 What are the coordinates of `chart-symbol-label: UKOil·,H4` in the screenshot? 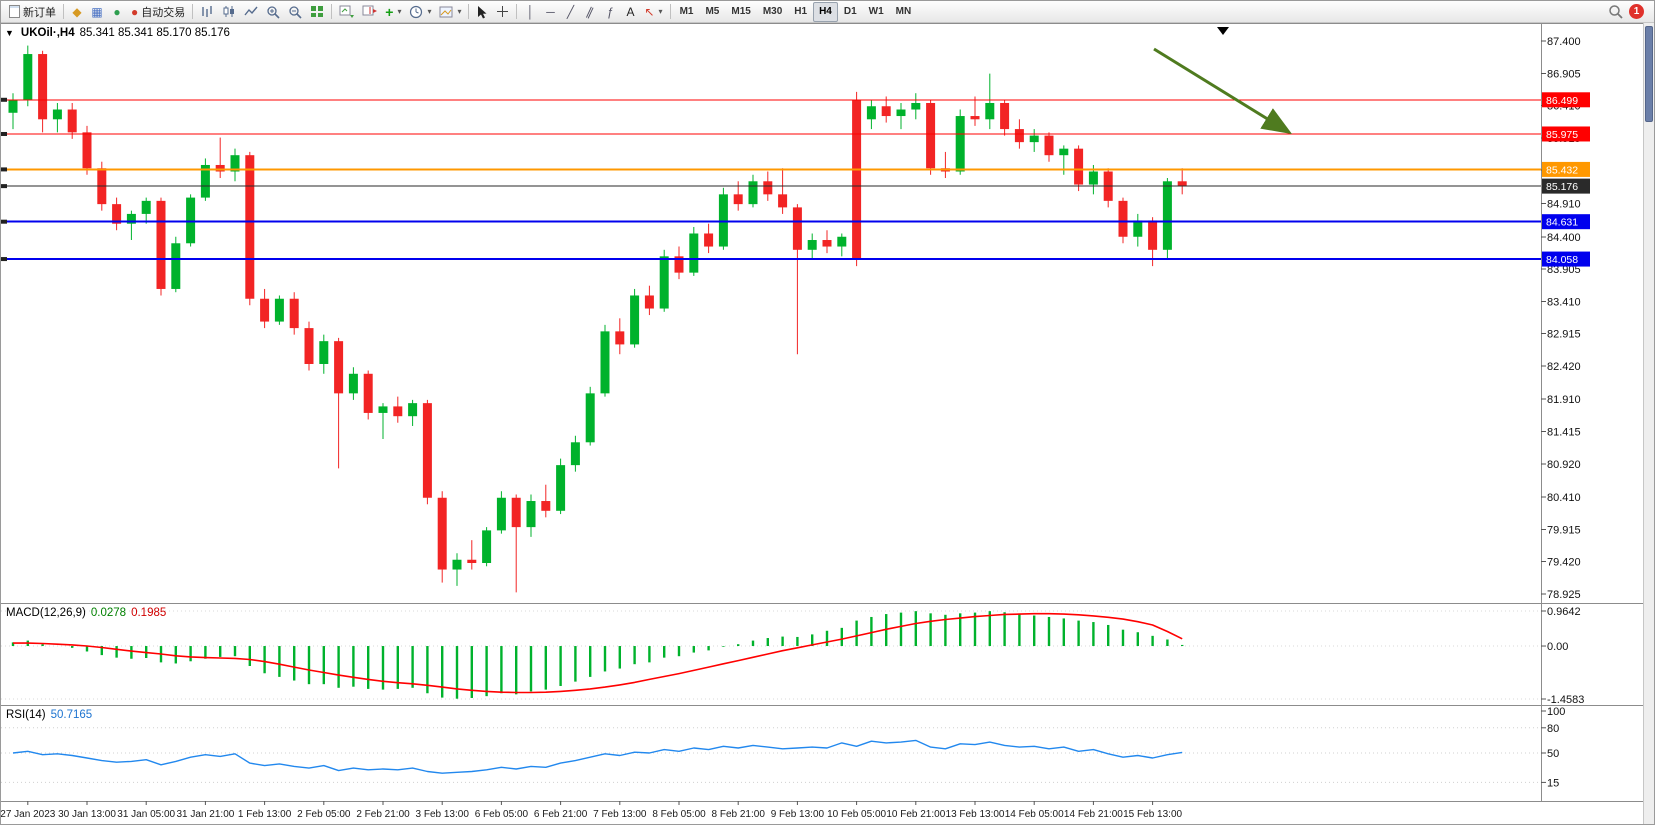 It's located at (47, 33).